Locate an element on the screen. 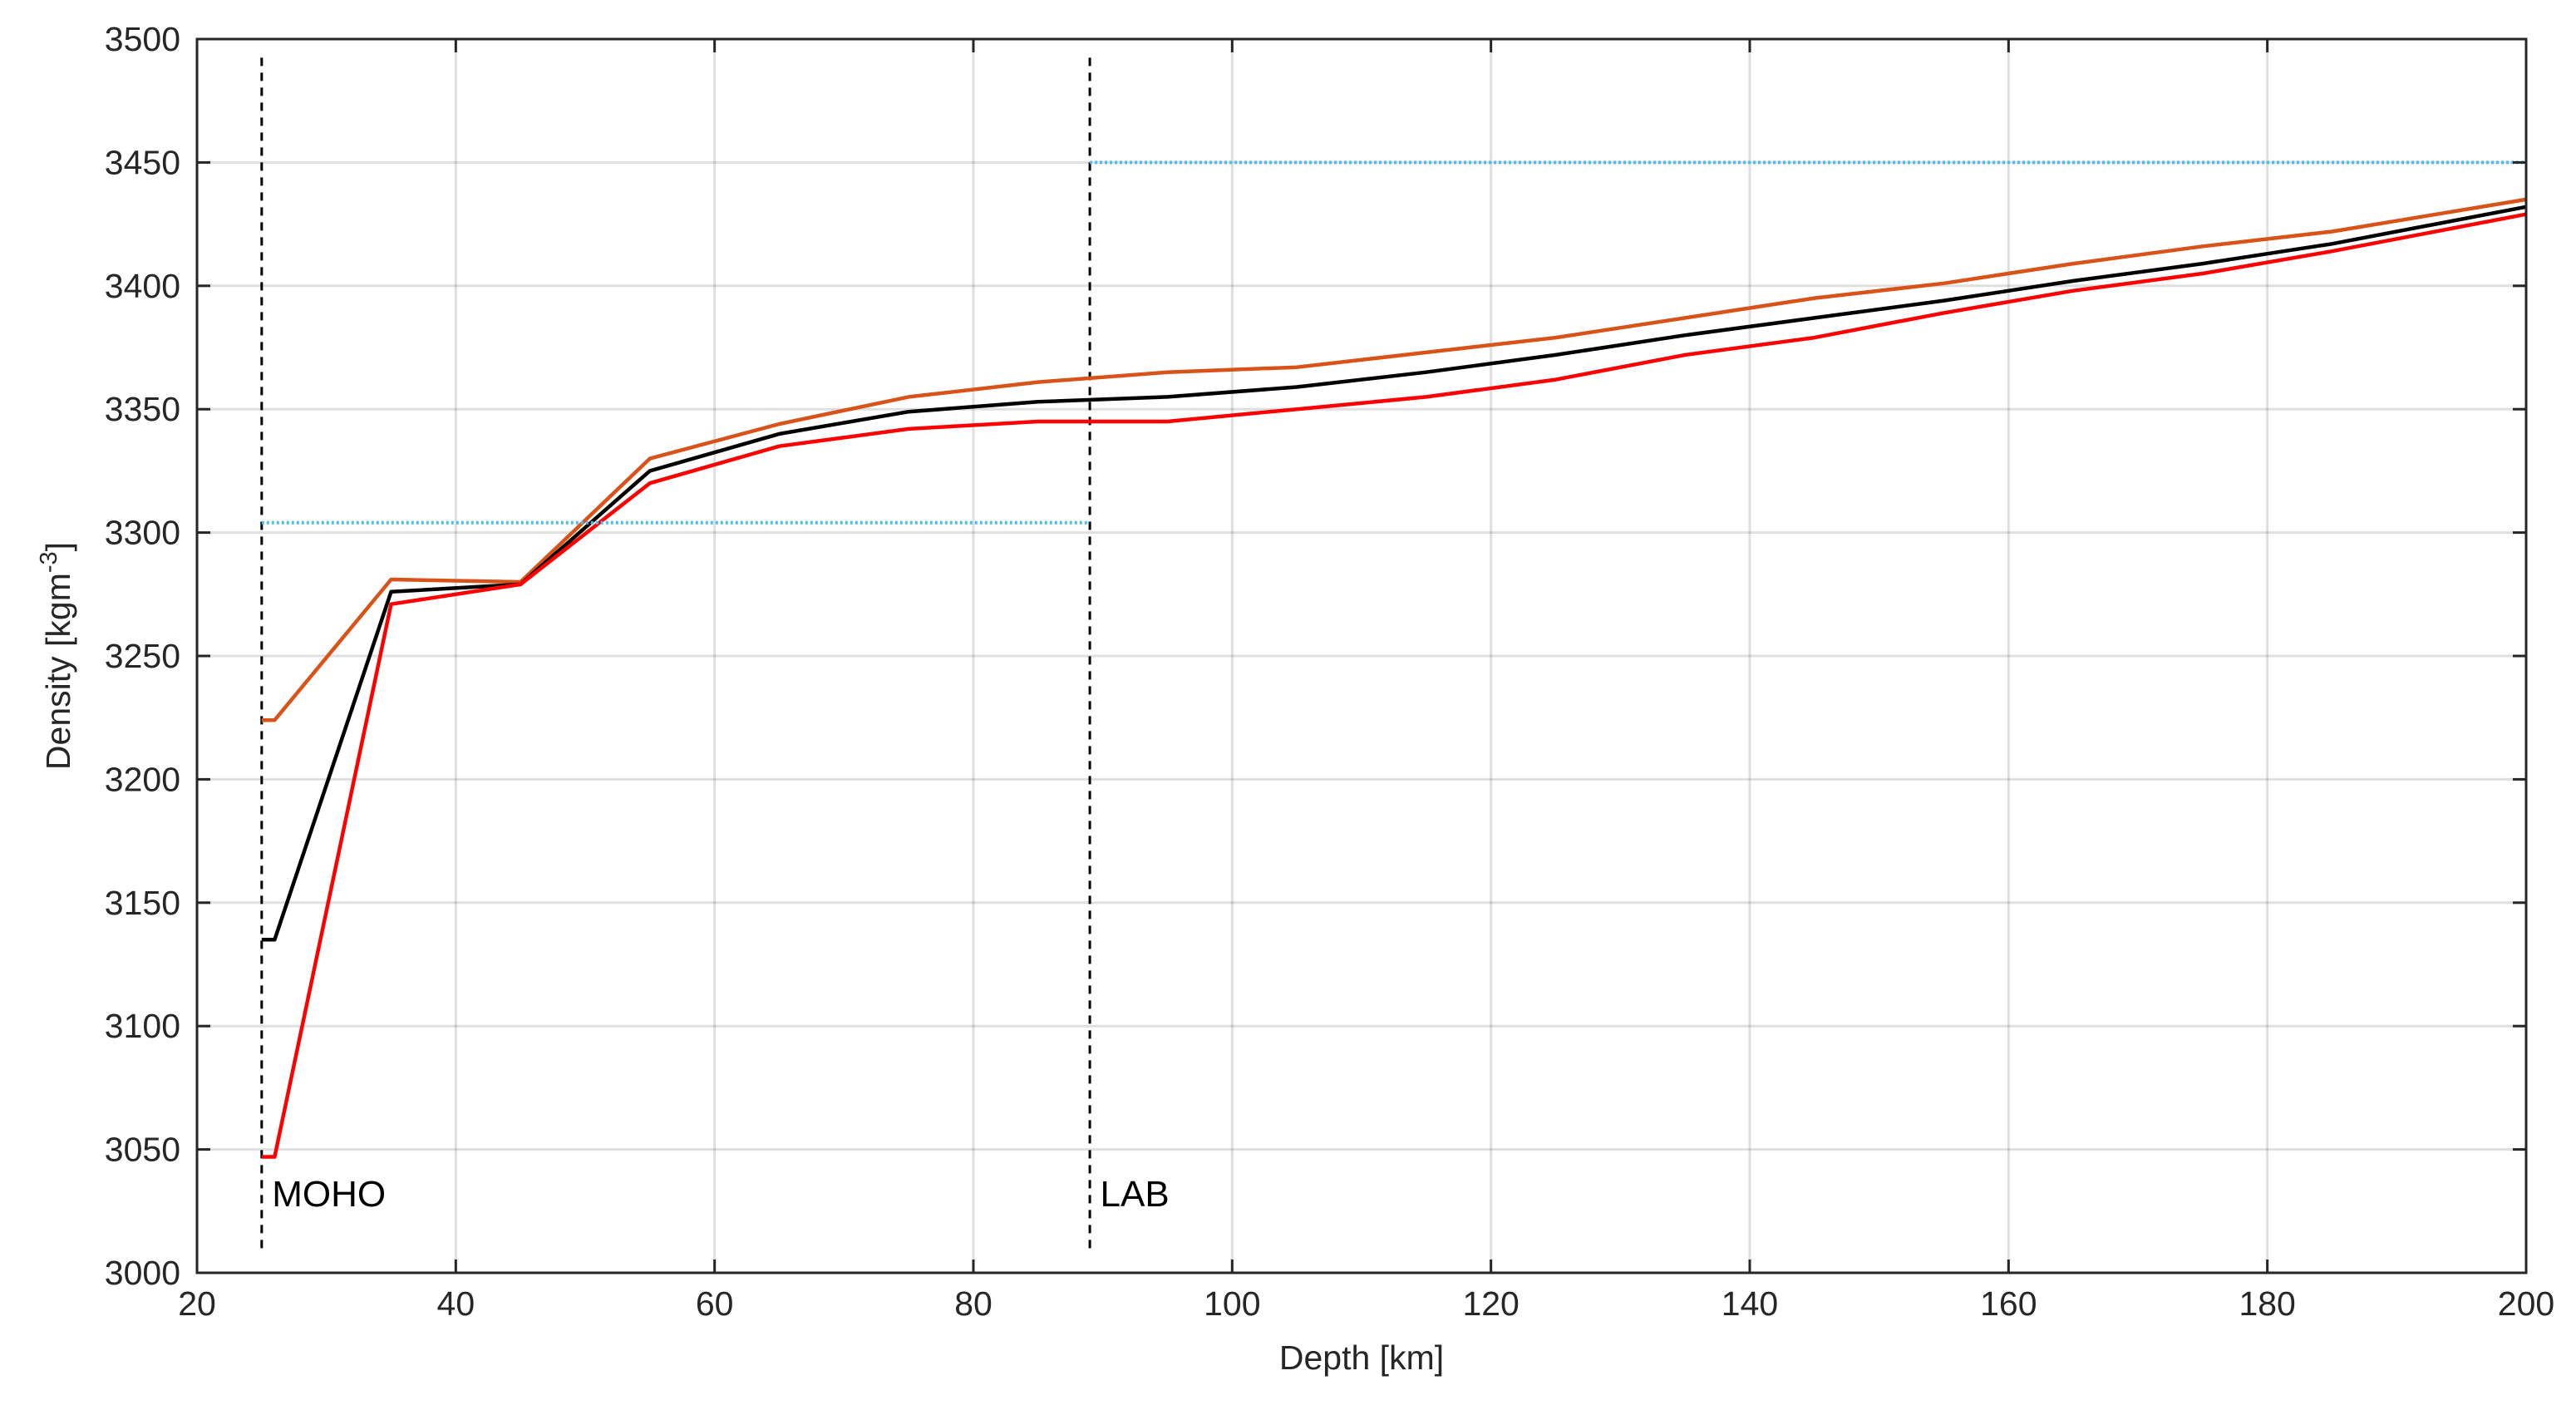  x-tick-label: 100 is located at coordinates (1232, 1303).